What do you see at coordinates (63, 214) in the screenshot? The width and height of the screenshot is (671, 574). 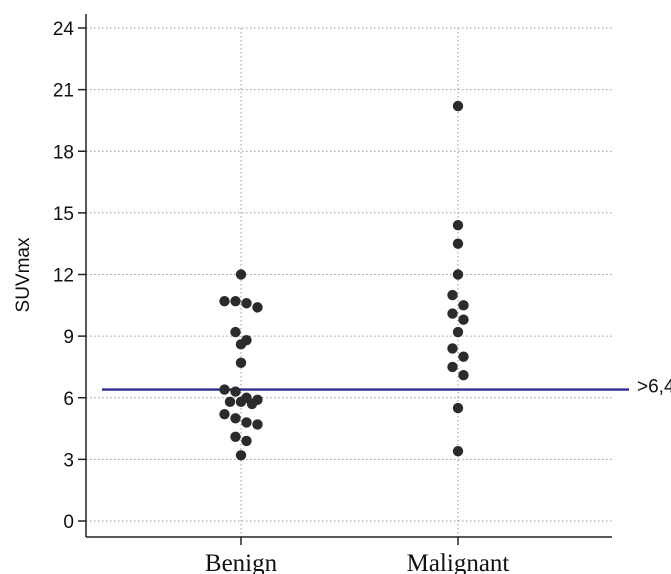 I see `y-tick-label: 15` at bounding box center [63, 214].